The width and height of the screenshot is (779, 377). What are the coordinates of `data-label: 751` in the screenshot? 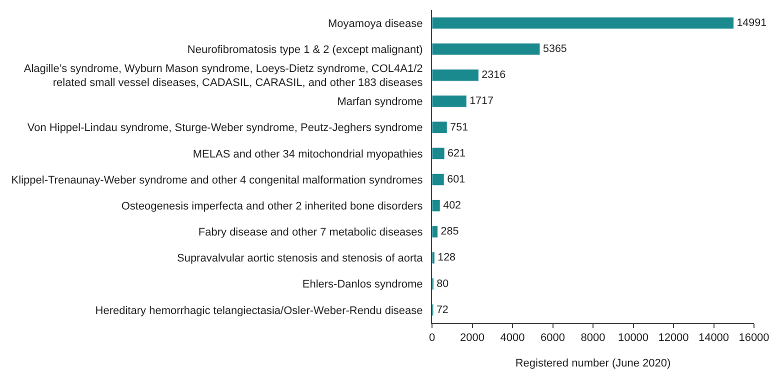 It's located at (459, 127).